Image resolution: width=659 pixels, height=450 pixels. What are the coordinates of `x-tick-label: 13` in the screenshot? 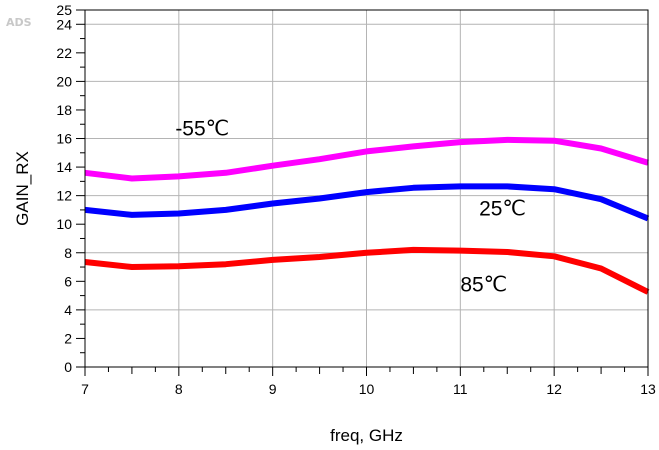 It's located at (648, 389).